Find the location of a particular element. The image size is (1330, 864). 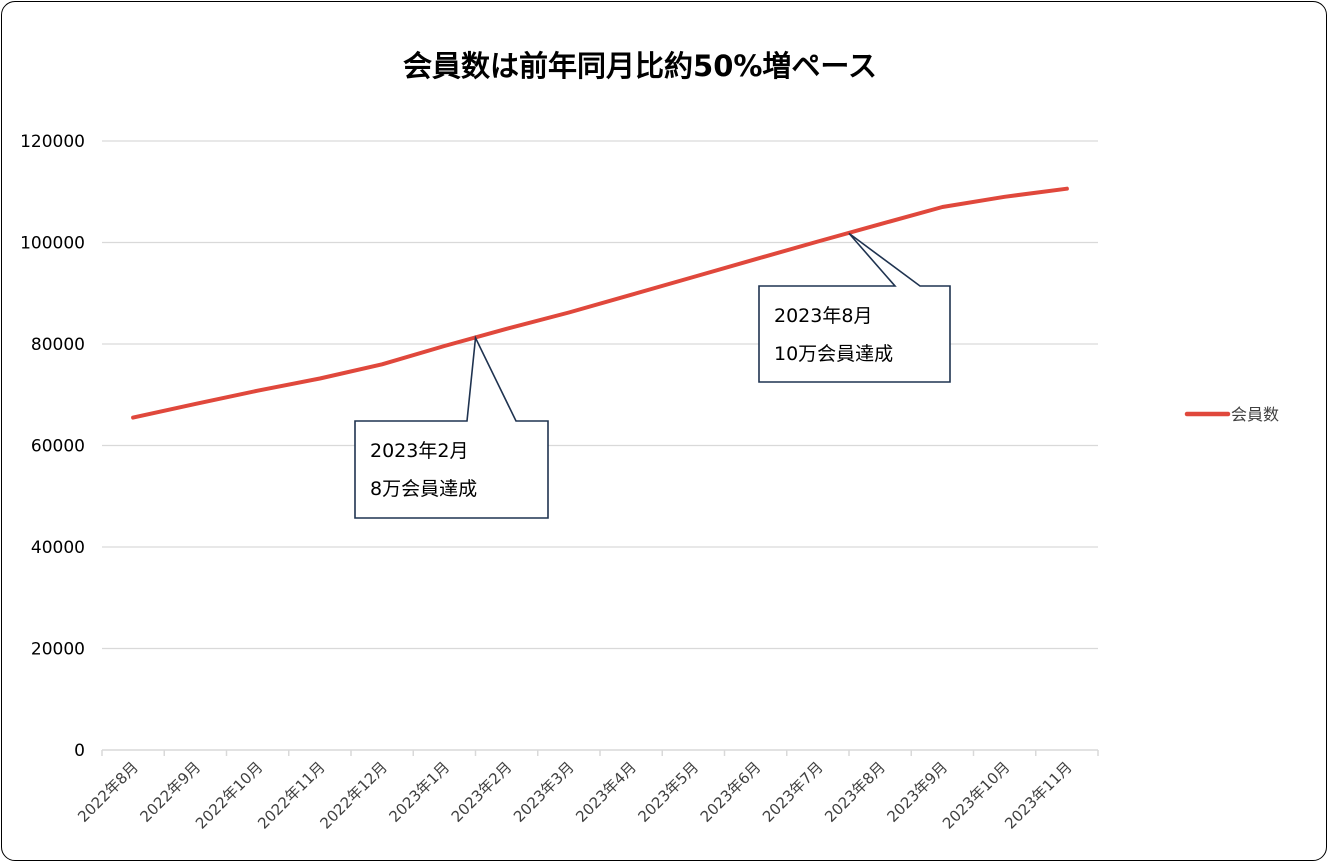

x-tick-label: 2023年3月 is located at coordinates (544, 792).